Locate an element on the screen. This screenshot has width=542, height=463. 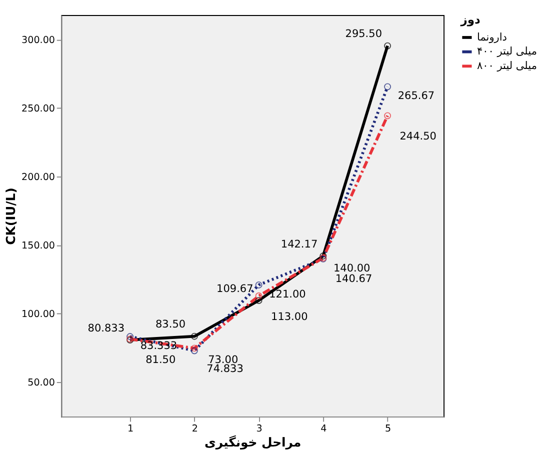
data-label: 113.00 is located at coordinates (289, 316).